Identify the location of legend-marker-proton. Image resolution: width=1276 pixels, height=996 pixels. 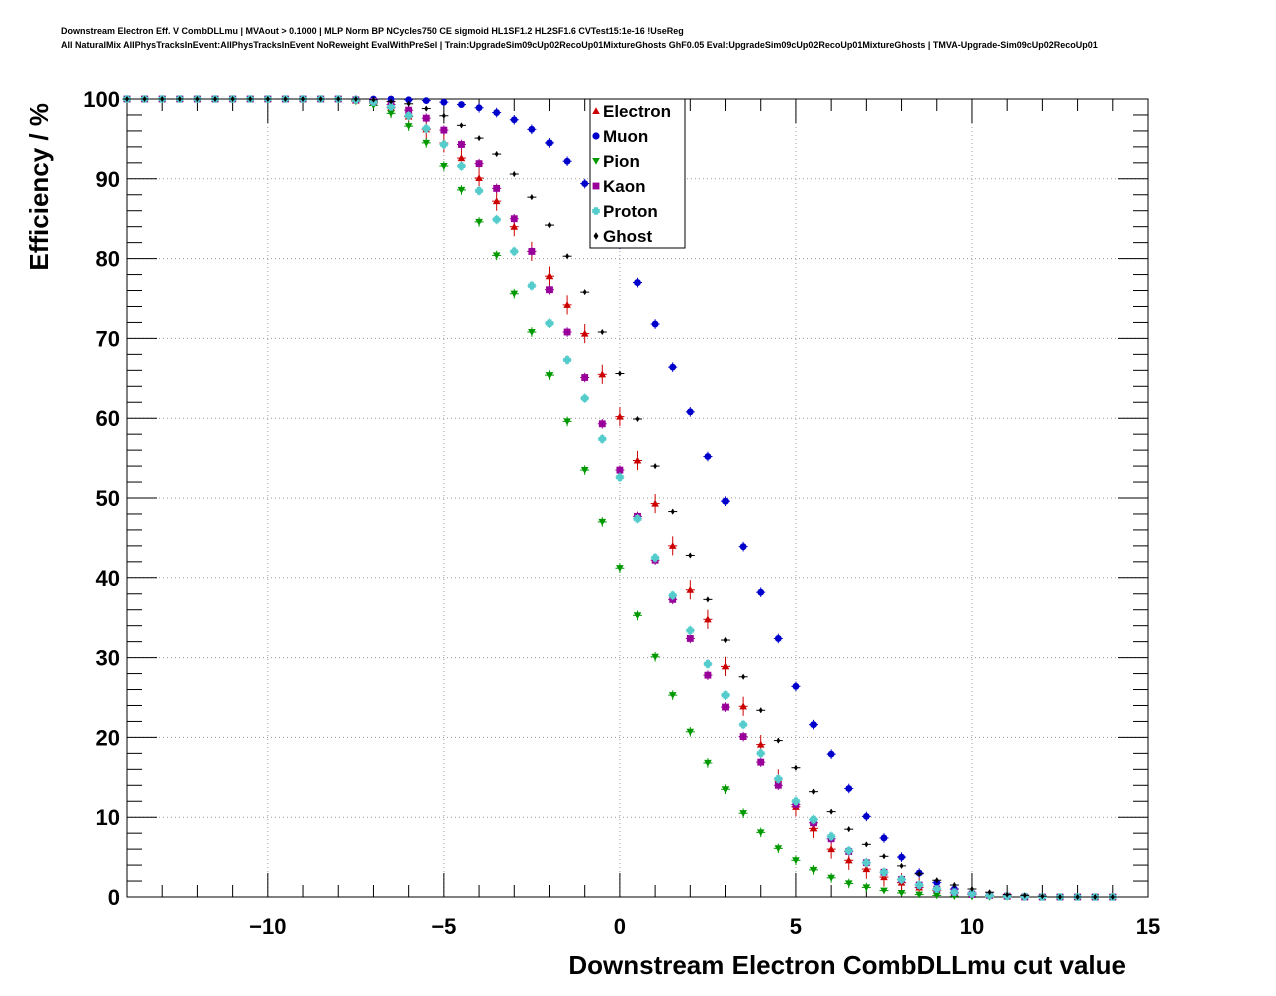
(596, 211).